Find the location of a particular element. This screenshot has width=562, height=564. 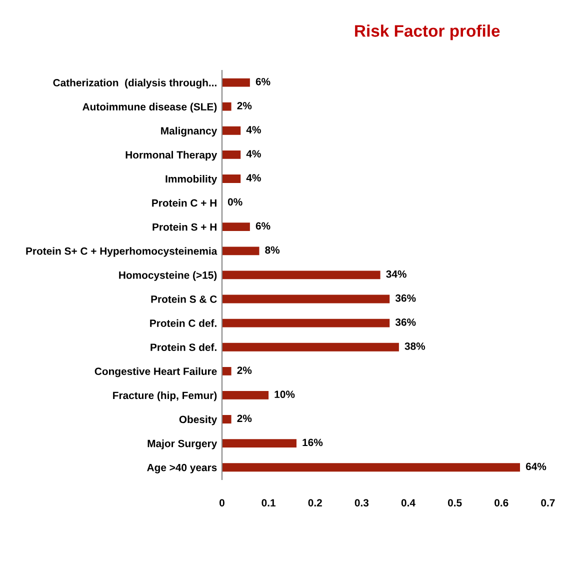

y-tick-label: Fracture (hip, Femur) is located at coordinates (165, 396).